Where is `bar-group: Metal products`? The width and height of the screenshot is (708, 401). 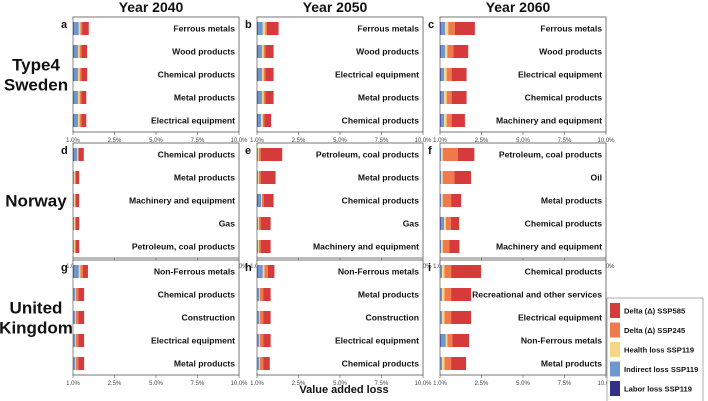
bar-group: Metal products is located at coordinates (154, 177).